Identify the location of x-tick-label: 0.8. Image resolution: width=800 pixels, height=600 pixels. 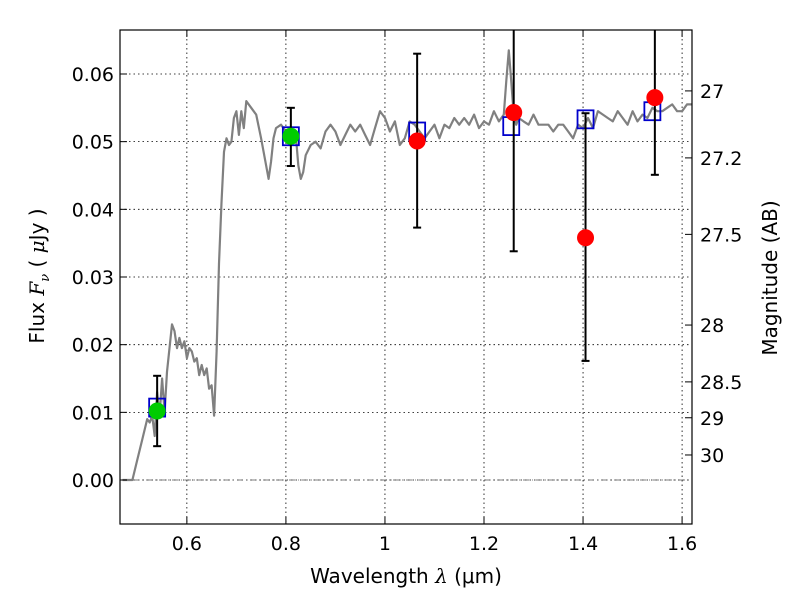
(286, 544).